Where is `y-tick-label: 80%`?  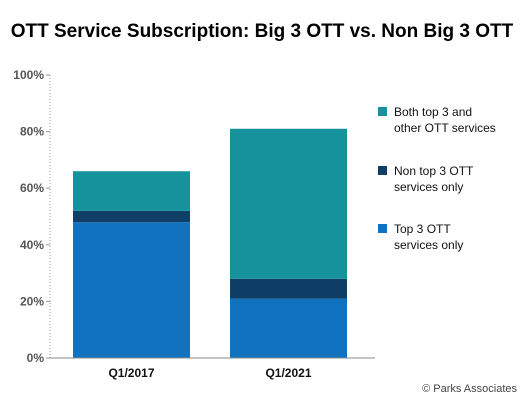 y-tick-label: 80% is located at coordinates (32, 132).